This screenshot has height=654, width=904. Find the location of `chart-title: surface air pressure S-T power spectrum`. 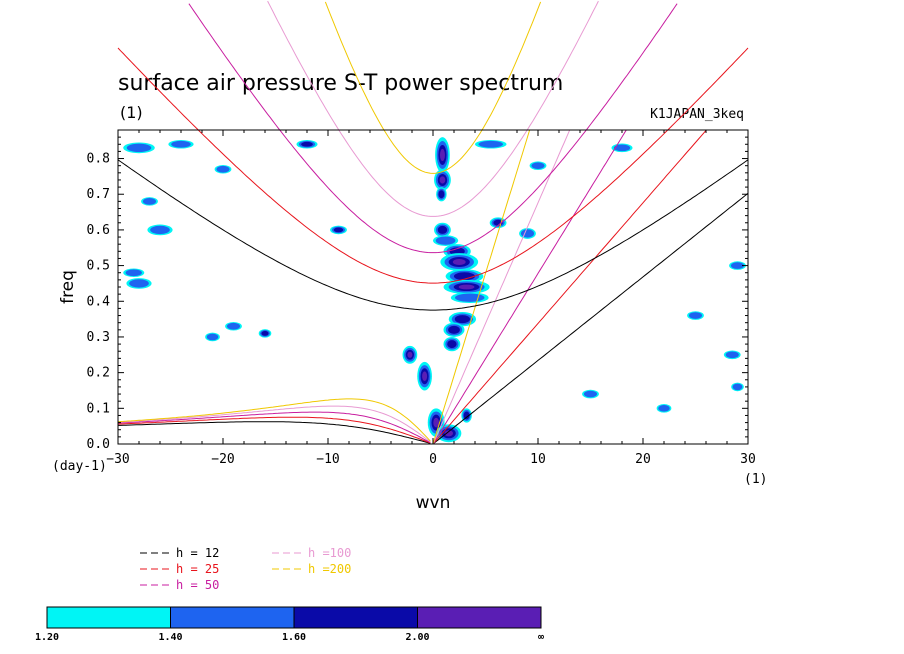

chart-title: surface air pressure S-T power spectrum is located at coordinates (340, 83).